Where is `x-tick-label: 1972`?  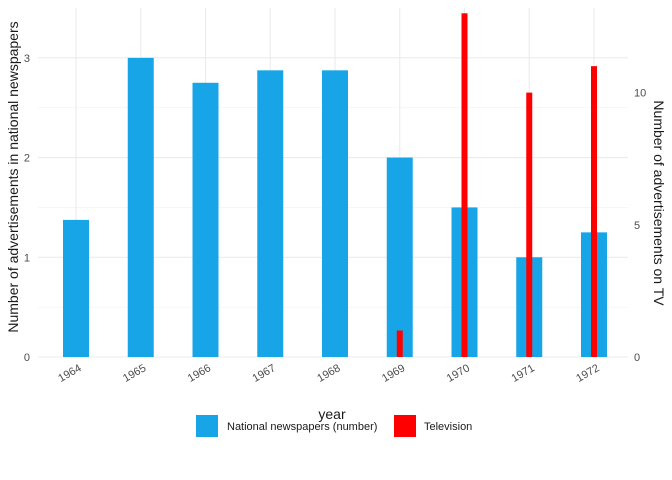
x-tick-label: 1972 is located at coordinates (587, 373).